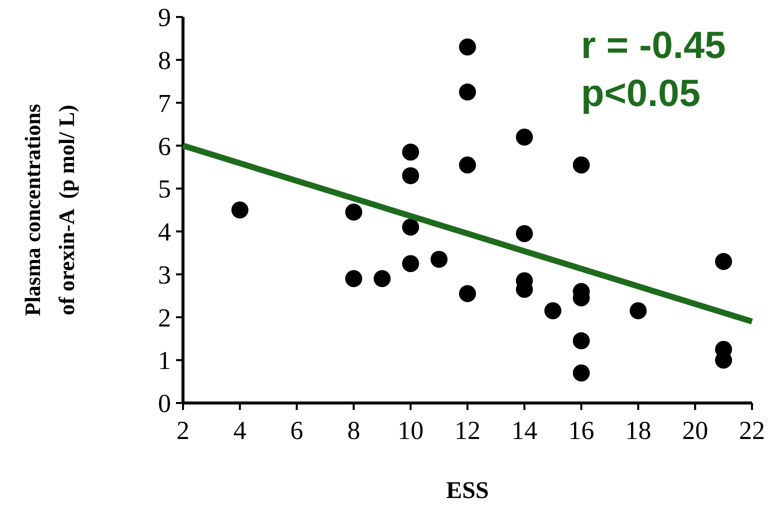 This screenshot has width=776, height=515. What do you see at coordinates (653, 46) in the screenshot?
I see `annotation: r = -0.45` at bounding box center [653, 46].